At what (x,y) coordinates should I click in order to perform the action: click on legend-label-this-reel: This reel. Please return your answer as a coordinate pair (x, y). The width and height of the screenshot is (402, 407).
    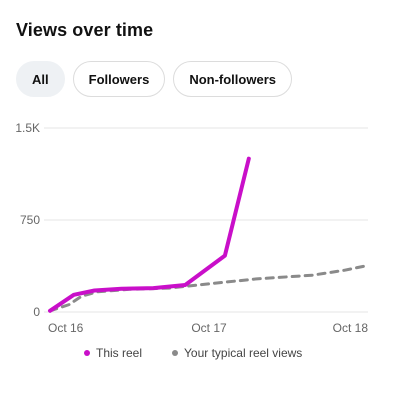
    Looking at the image, I should click on (119, 353).